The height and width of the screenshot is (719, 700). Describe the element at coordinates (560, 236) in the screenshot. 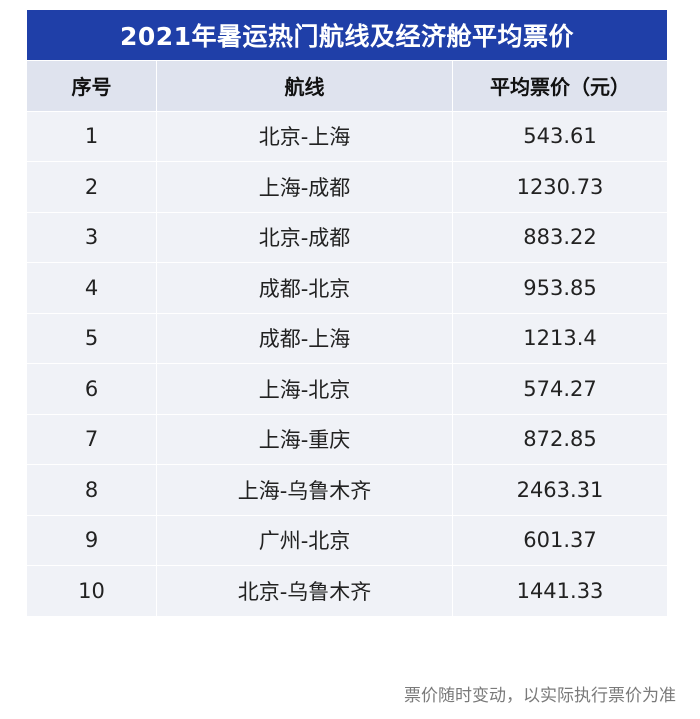

I see `row-price: 883.22` at that location.